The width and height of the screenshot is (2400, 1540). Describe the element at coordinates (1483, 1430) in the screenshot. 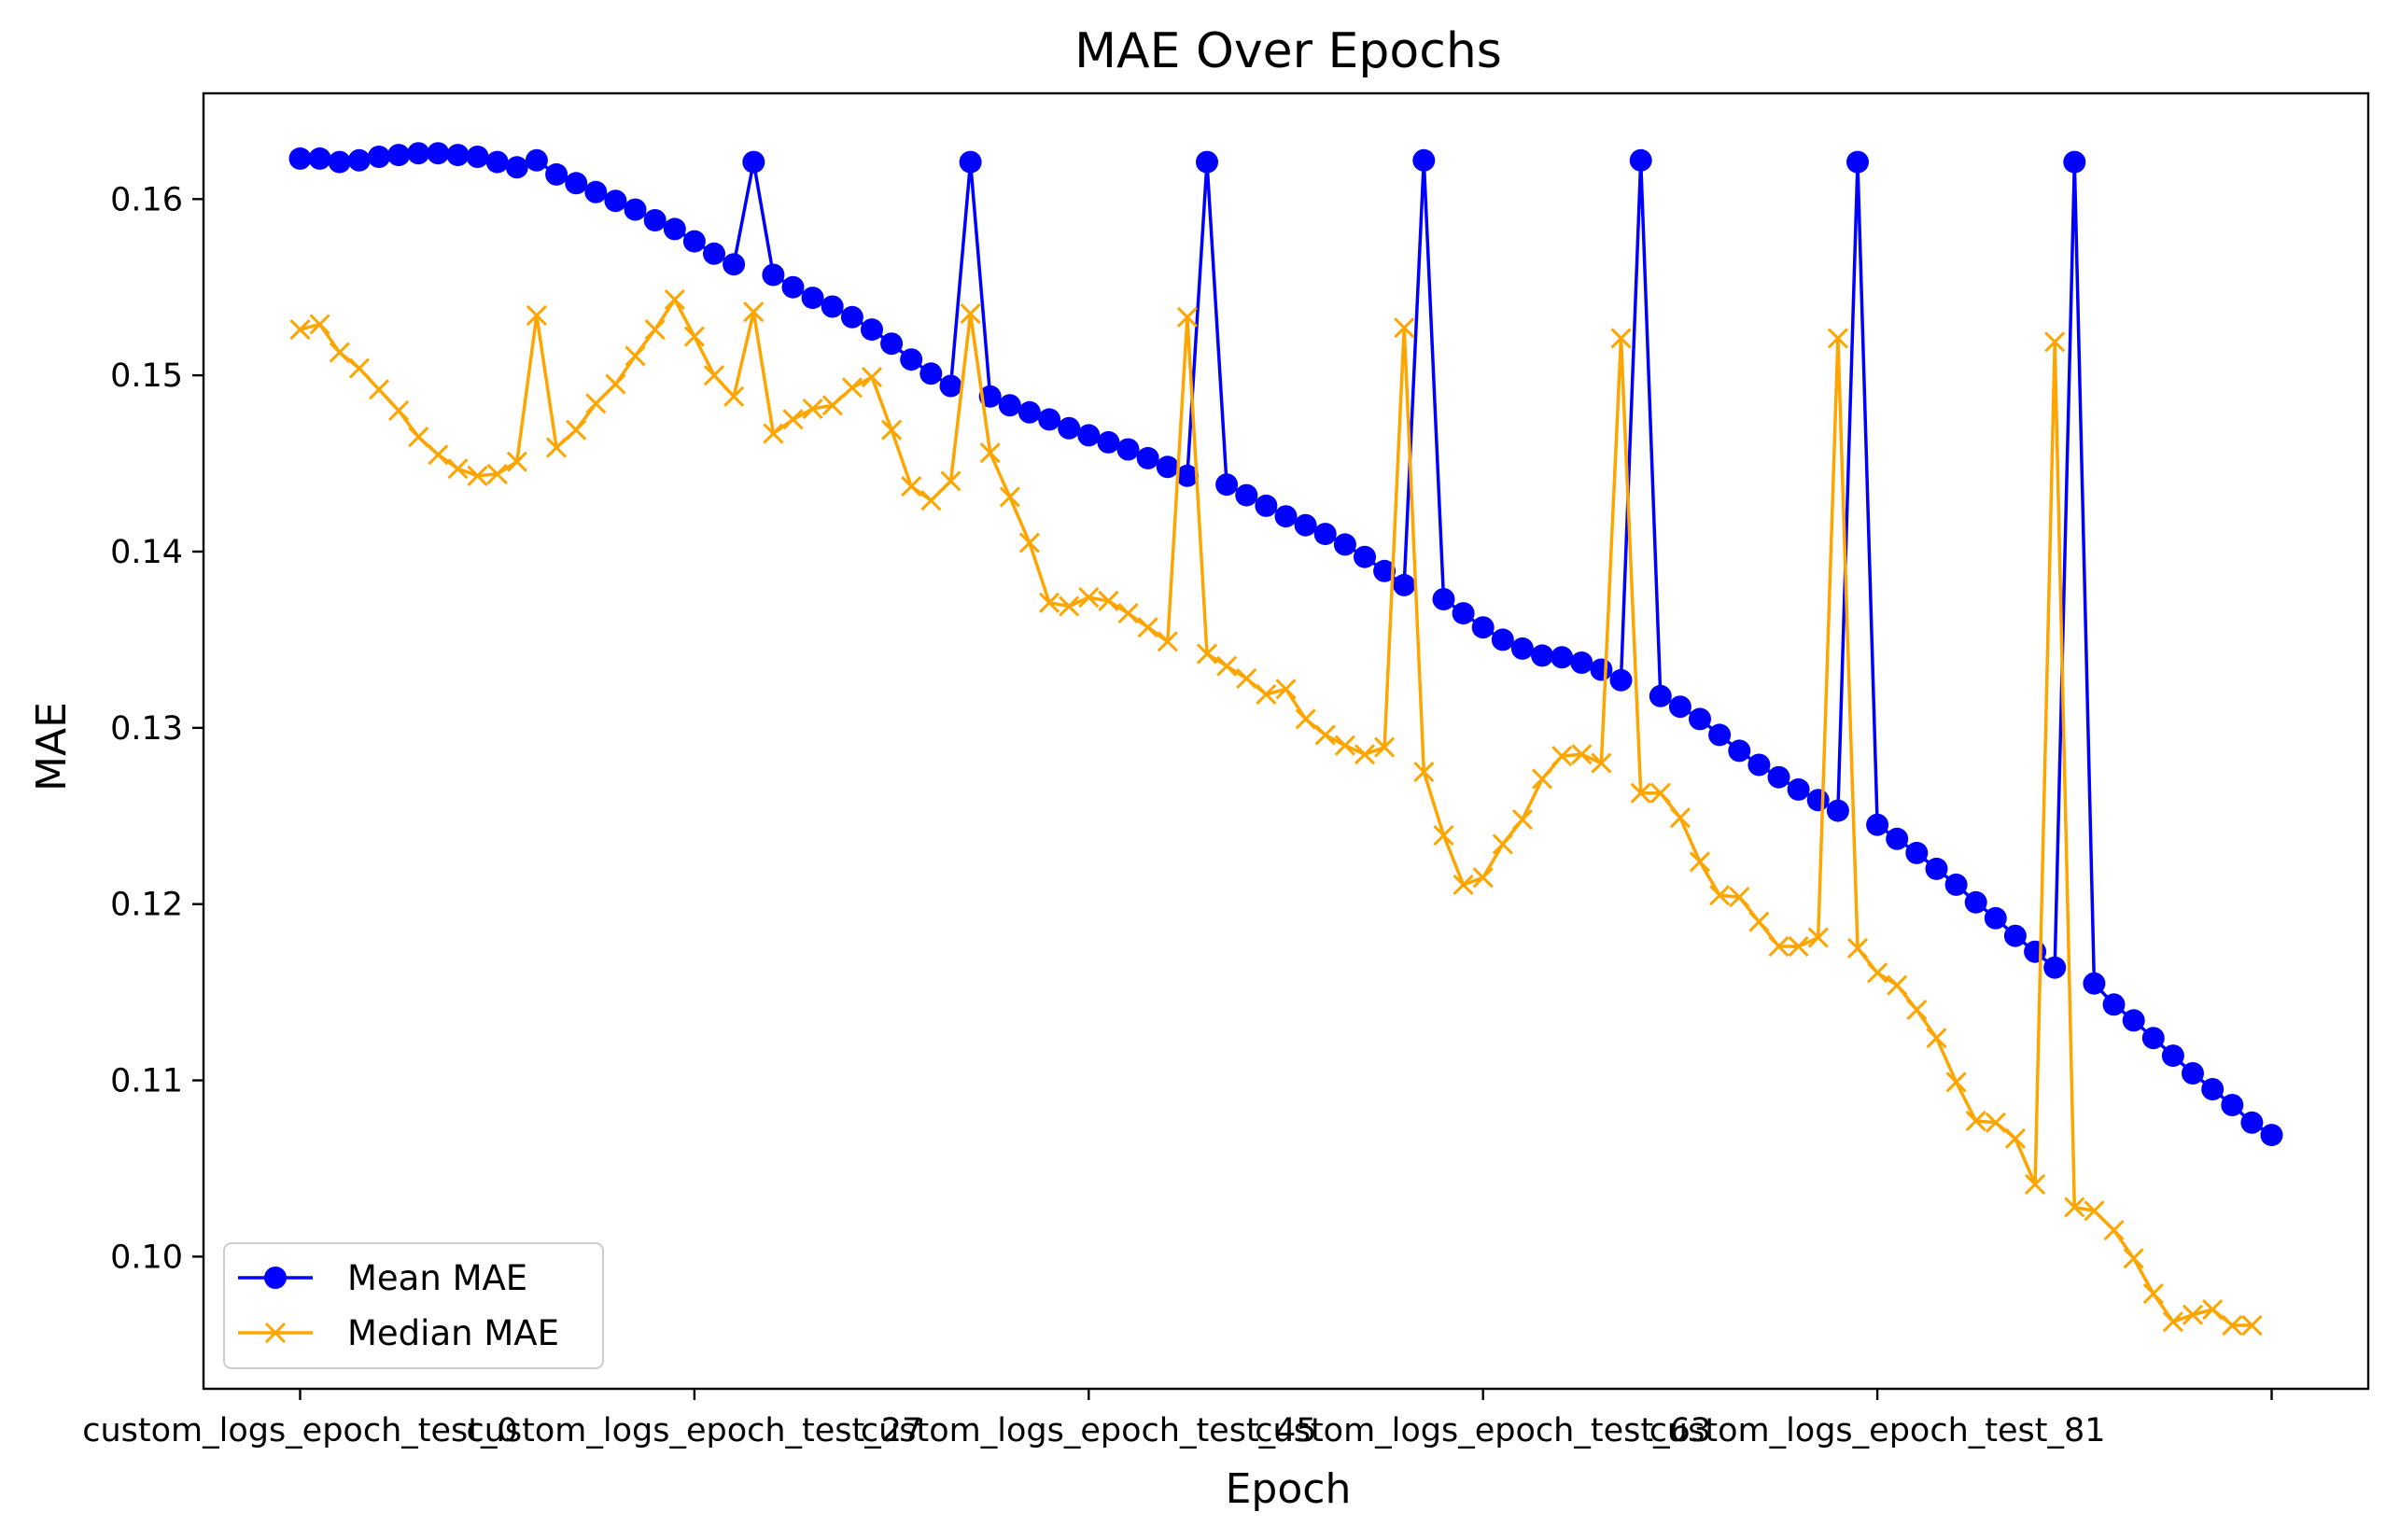

I see `x-tick-label: custom_logs_epoch_test_63` at that location.